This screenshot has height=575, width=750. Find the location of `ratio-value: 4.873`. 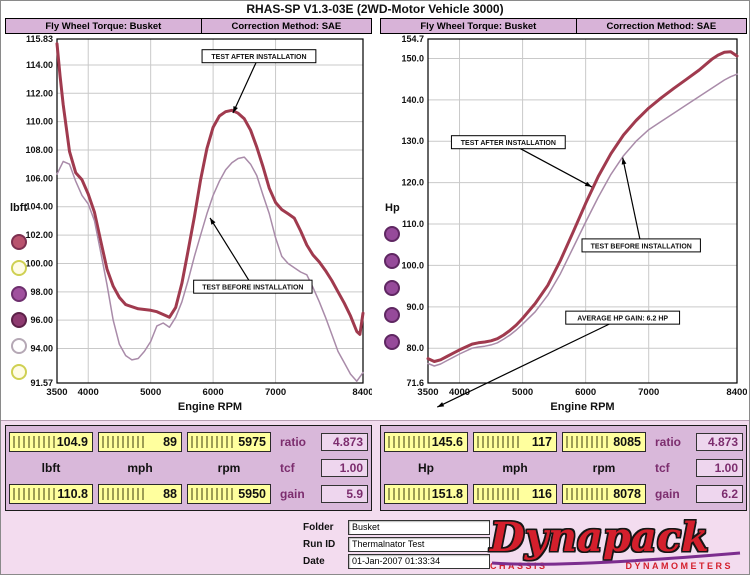

ratio-value: 4.873 is located at coordinates (344, 442).